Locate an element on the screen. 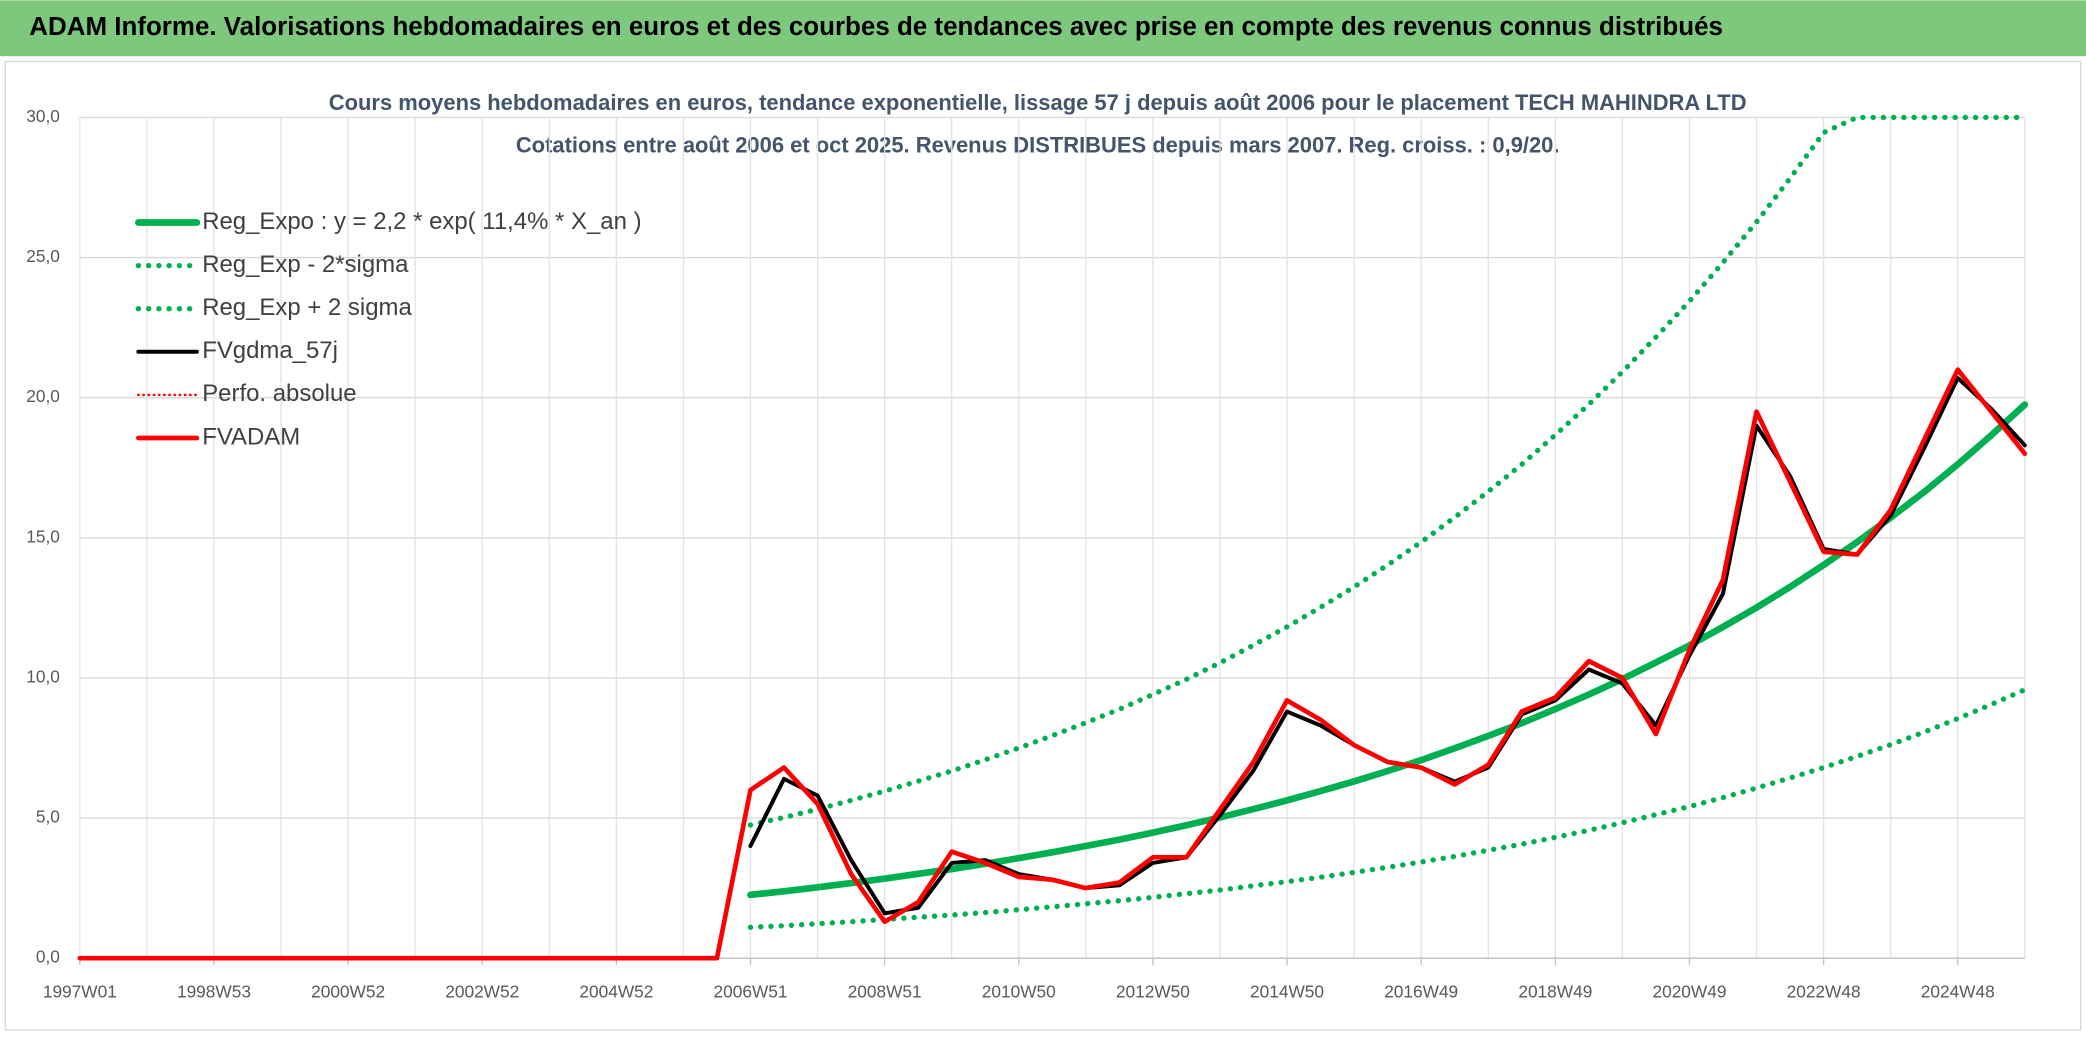 The width and height of the screenshot is (2086, 1037). x-tick-label: 2006W51 is located at coordinates (751, 991).